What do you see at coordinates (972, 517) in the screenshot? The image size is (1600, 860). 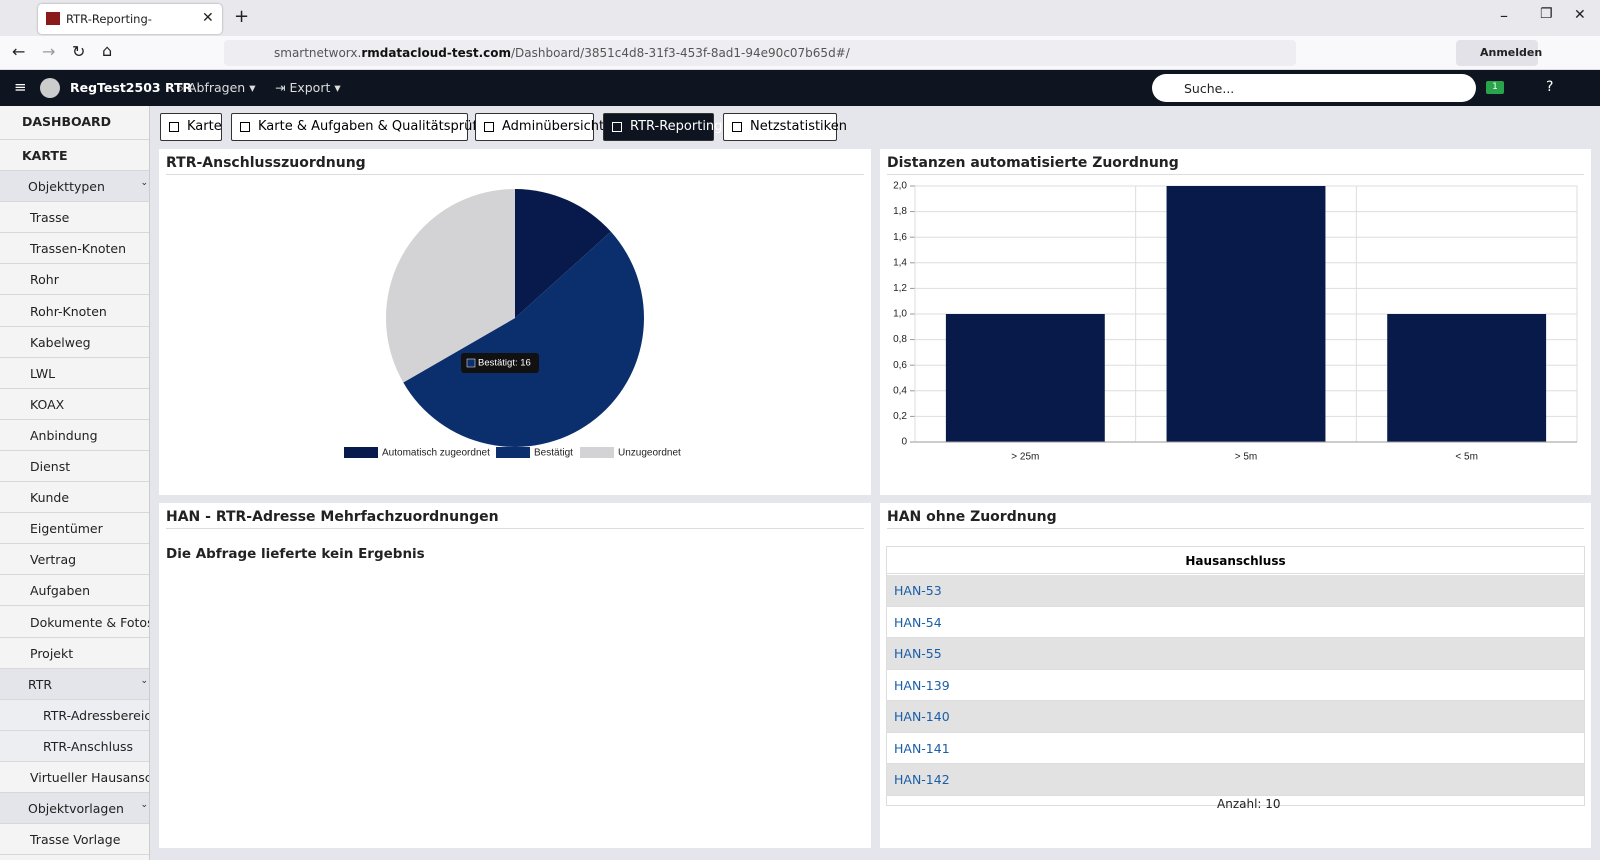 I see `panel-title: HAN ohne Zuordnung` at bounding box center [972, 517].